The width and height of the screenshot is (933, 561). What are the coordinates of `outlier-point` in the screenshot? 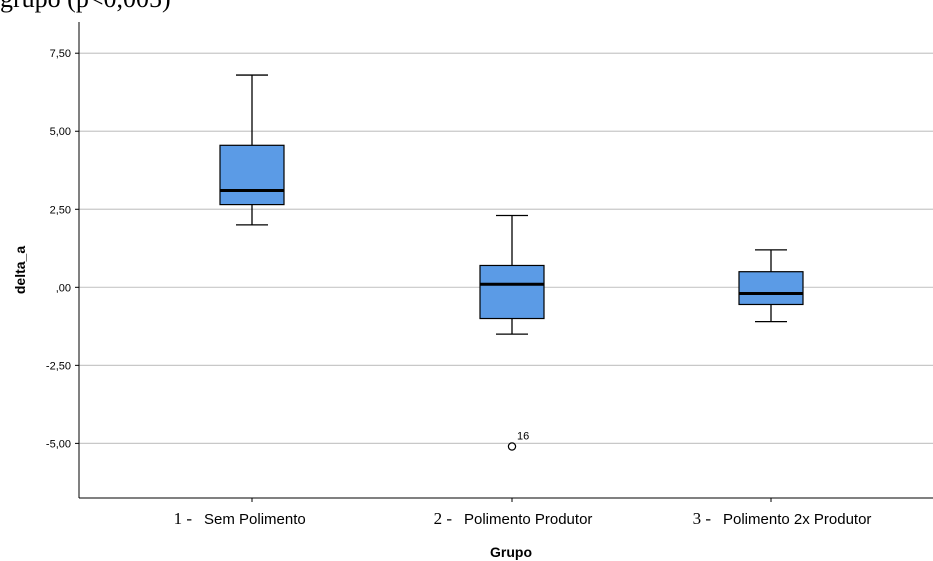 It's located at (512, 446).